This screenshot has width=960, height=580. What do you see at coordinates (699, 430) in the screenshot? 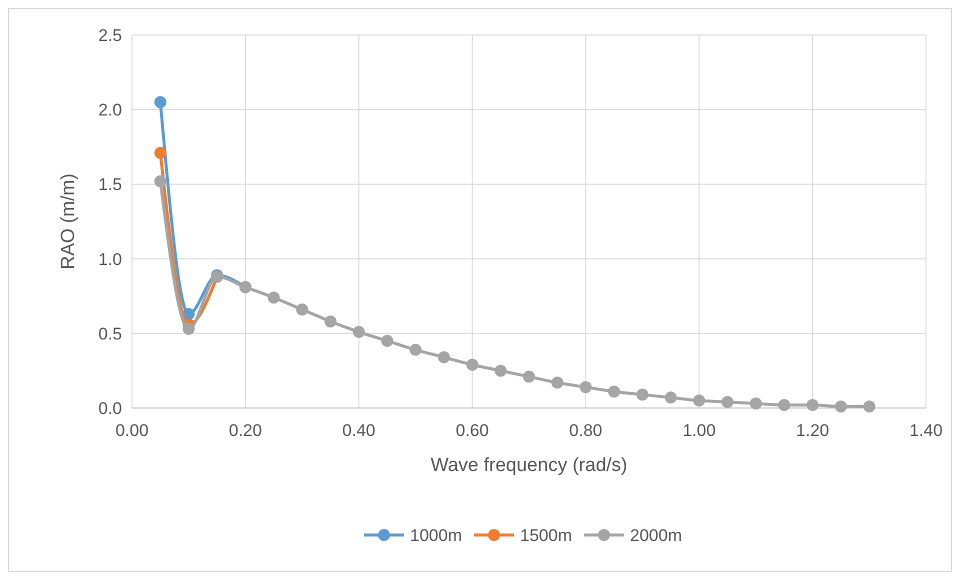
I see `x-tick-label: 1.00` at bounding box center [699, 430].